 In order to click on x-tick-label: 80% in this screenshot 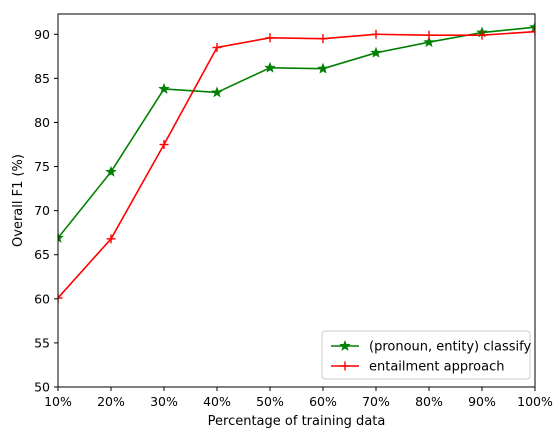, I will do `click(429, 401)`.